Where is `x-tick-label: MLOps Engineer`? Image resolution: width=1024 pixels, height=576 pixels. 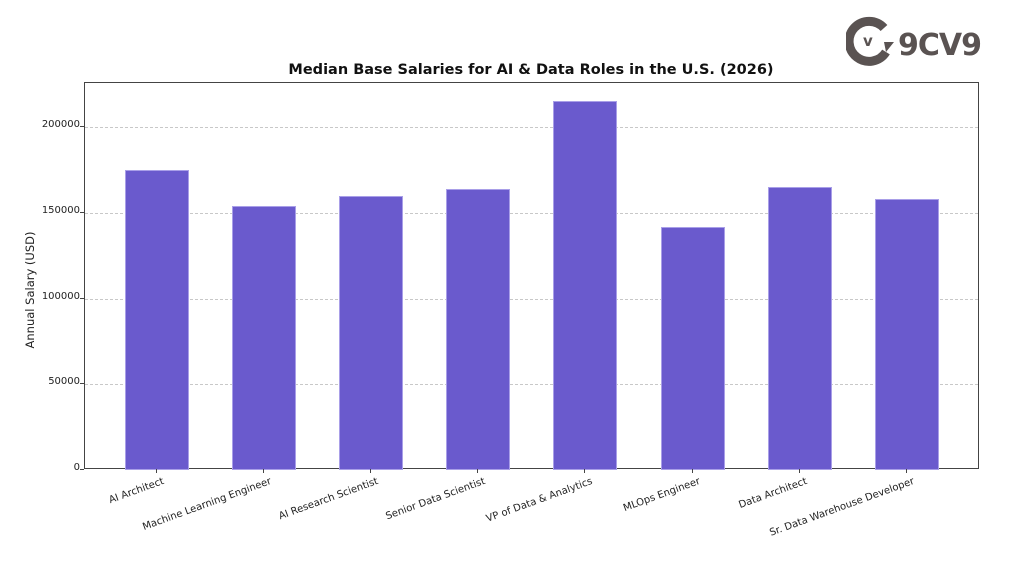
x-tick-label: MLOps Engineer is located at coordinates (661, 495).